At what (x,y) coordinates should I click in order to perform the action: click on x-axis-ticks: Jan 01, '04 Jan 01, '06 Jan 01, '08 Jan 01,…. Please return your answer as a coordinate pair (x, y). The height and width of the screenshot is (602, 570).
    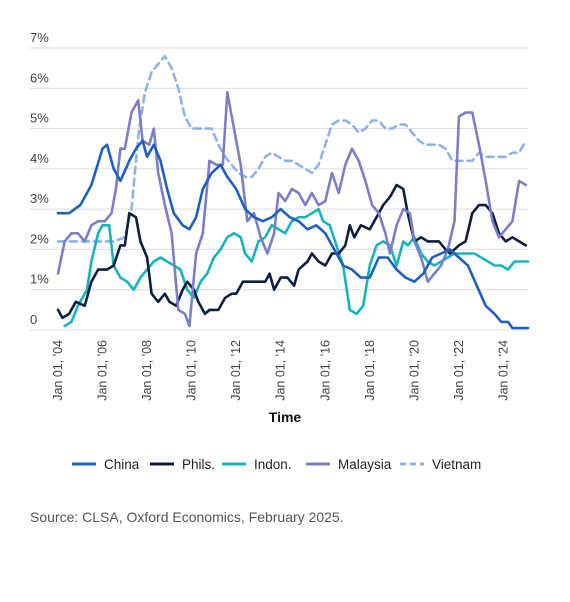
    Looking at the image, I should click on (280, 370).